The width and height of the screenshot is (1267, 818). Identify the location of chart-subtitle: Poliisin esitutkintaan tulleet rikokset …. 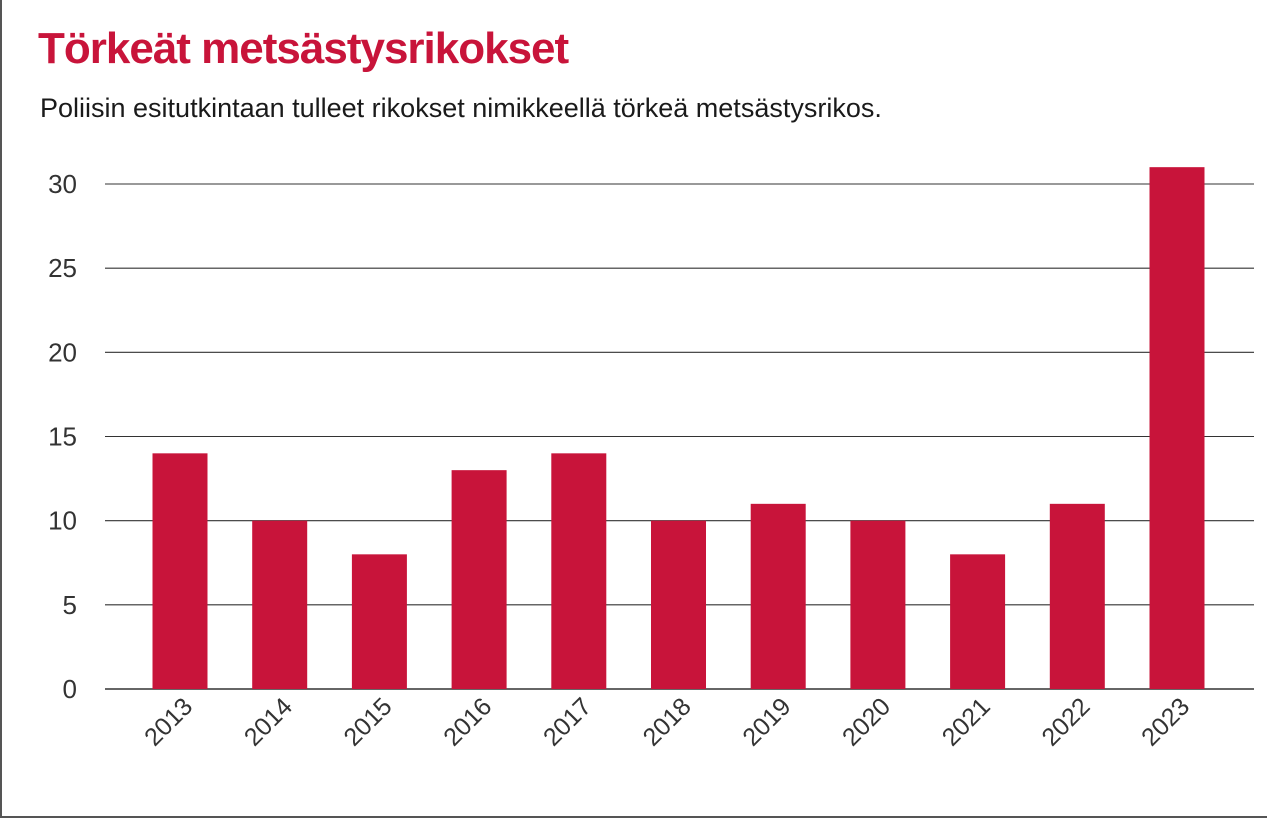
(461, 108).